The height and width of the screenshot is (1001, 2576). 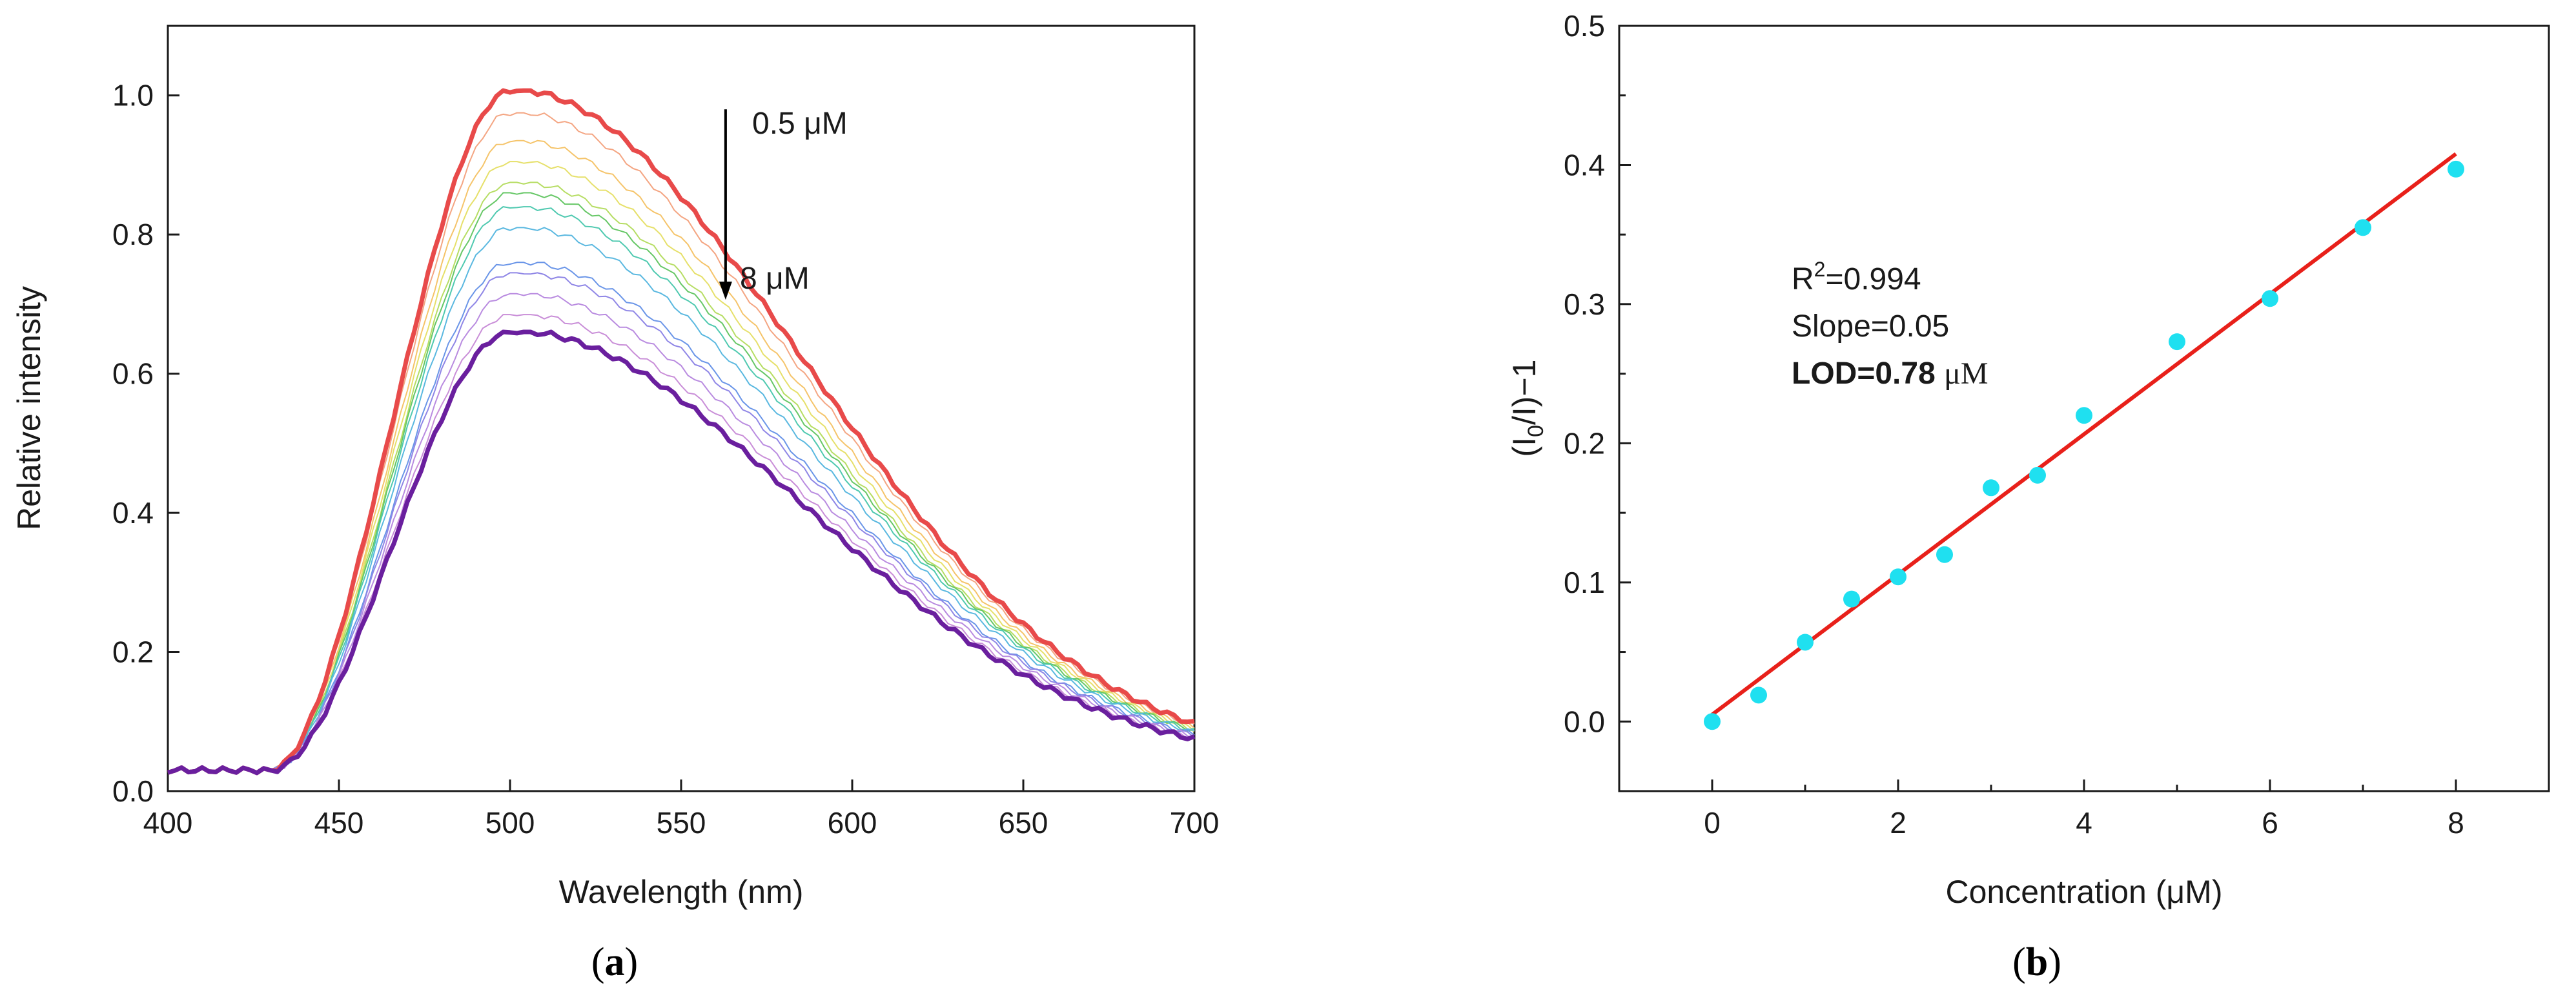 I want to click on x-tick-label: 6, so click(x=2270, y=823).